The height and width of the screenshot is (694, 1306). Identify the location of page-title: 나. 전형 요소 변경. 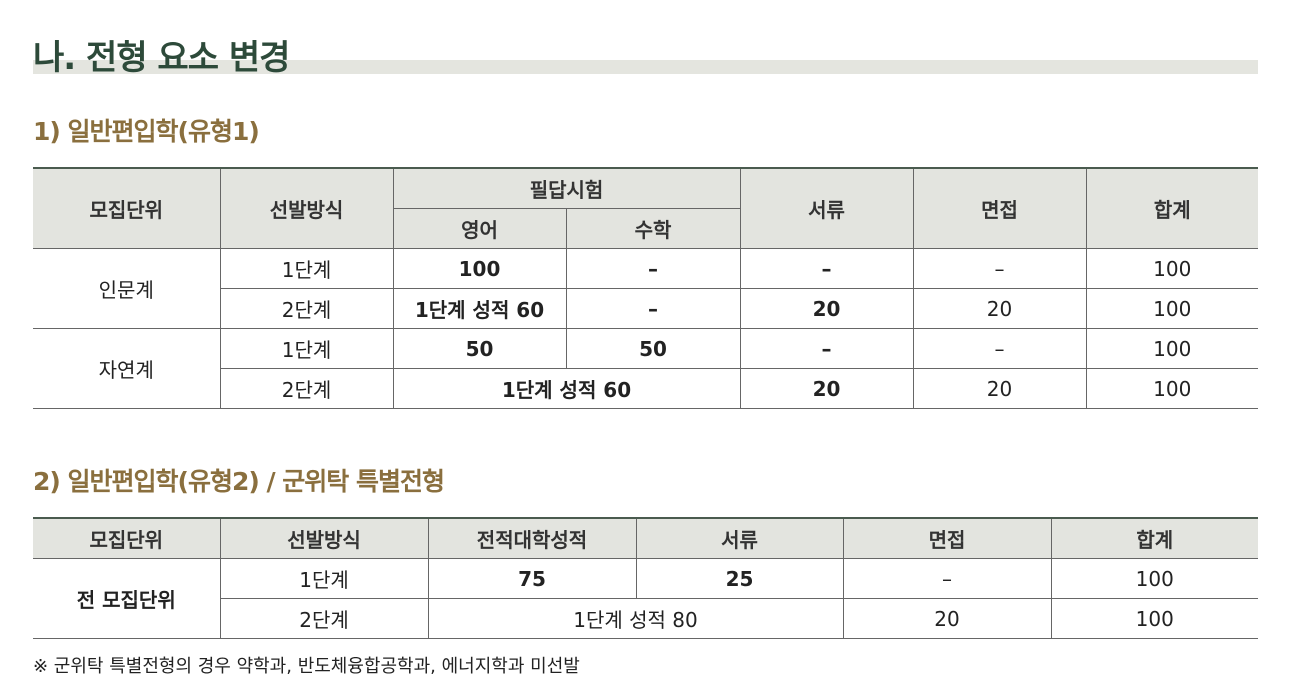
(161, 58).